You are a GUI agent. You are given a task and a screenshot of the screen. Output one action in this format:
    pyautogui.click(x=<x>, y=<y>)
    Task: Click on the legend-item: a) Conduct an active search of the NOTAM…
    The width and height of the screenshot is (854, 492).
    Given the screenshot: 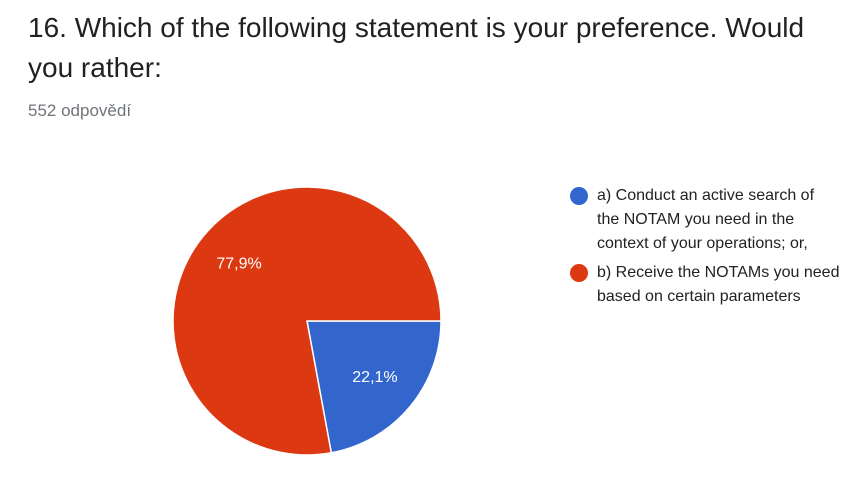 What is the action you would take?
    pyautogui.click(x=705, y=220)
    